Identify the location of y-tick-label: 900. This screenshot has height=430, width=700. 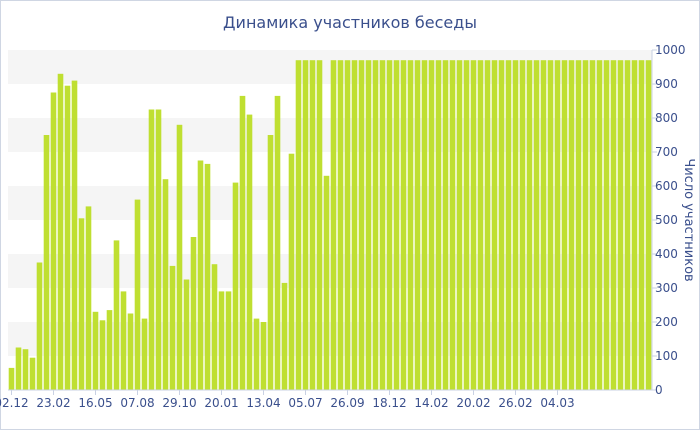
(666, 84).